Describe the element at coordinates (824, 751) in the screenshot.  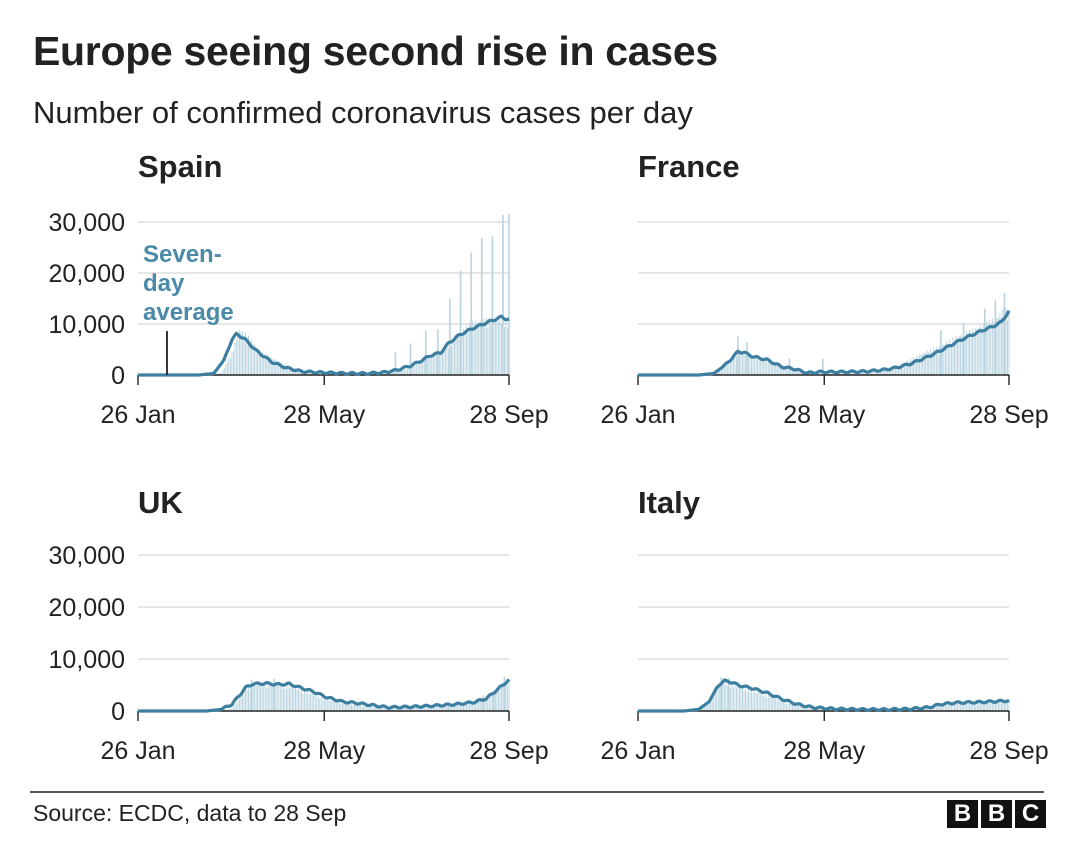
I see `x-tick-label: 28 May` at that location.